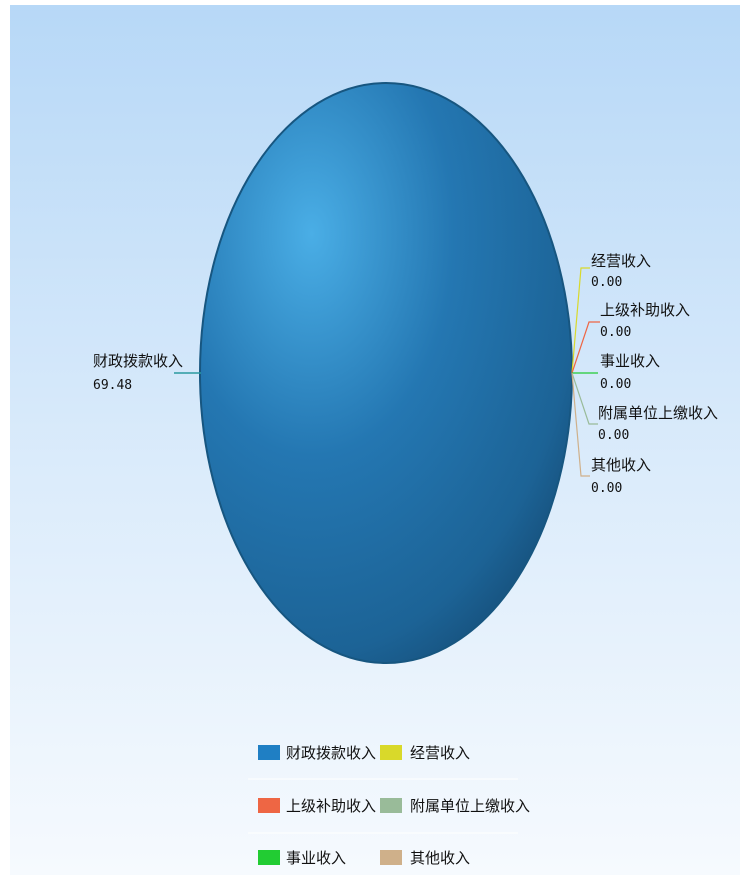 This screenshot has height=880, width=750. What do you see at coordinates (613, 435) in the screenshot?
I see `slice-value-4: 0.00` at bounding box center [613, 435].